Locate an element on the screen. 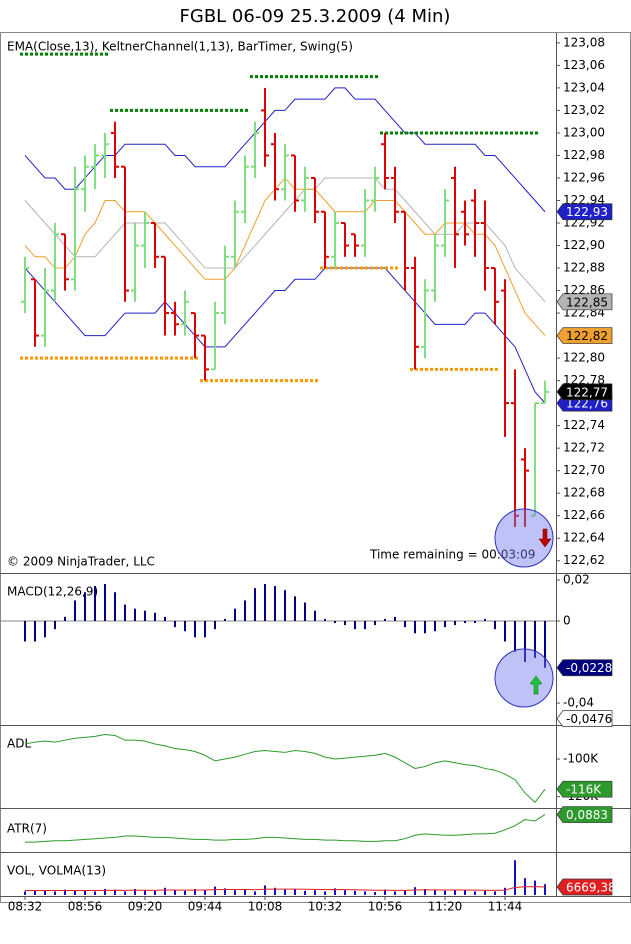 The image size is (631, 944). y-tick-label: -100K is located at coordinates (581, 759).